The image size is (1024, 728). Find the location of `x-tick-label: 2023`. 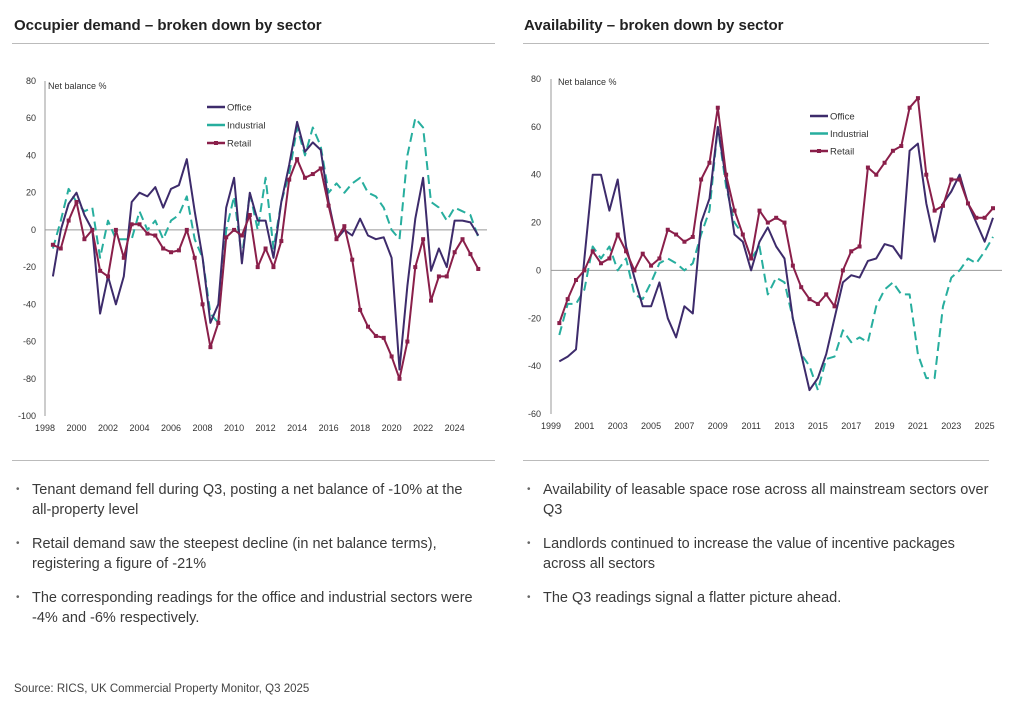

x-tick-label: 2023 is located at coordinates (951, 426).